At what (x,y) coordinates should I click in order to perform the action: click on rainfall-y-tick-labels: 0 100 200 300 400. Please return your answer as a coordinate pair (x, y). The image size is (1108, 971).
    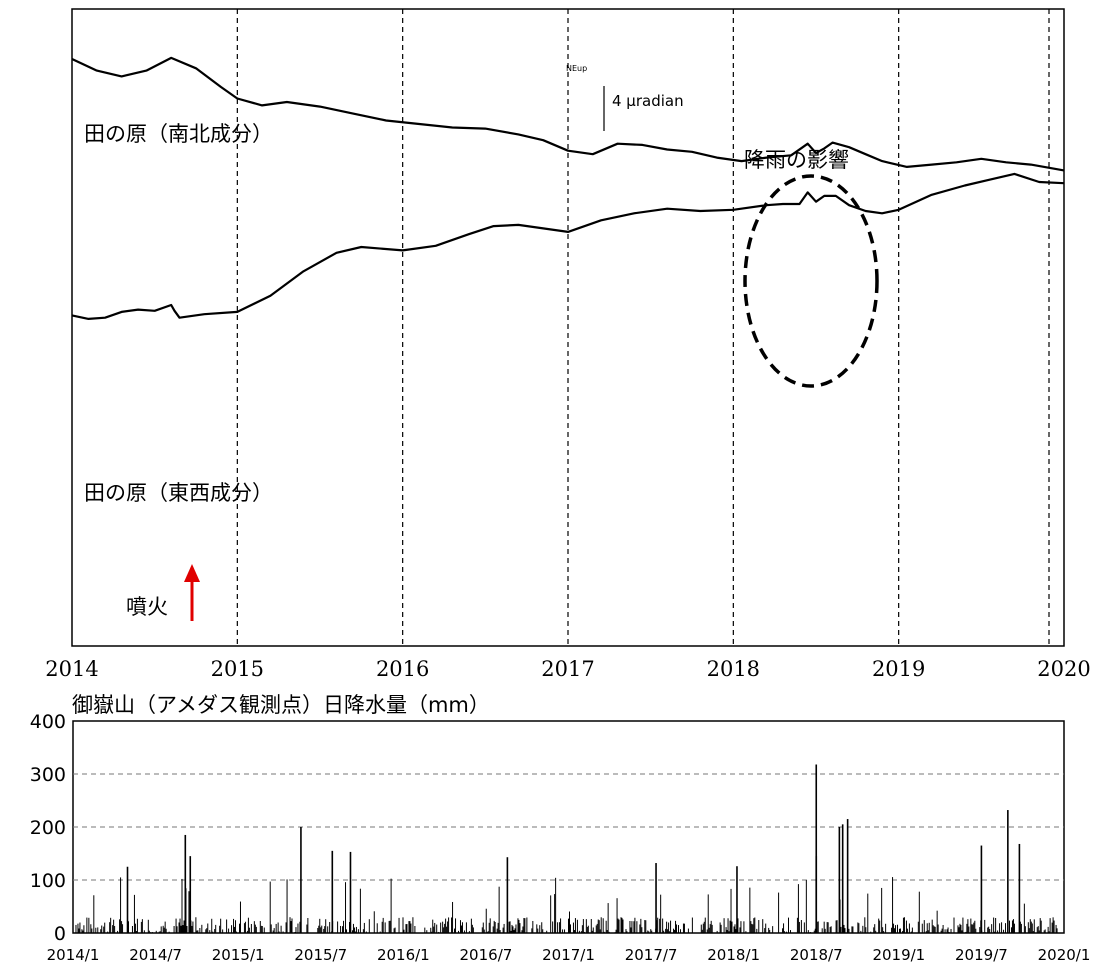
    Looking at the image, I should click on (48, 828).